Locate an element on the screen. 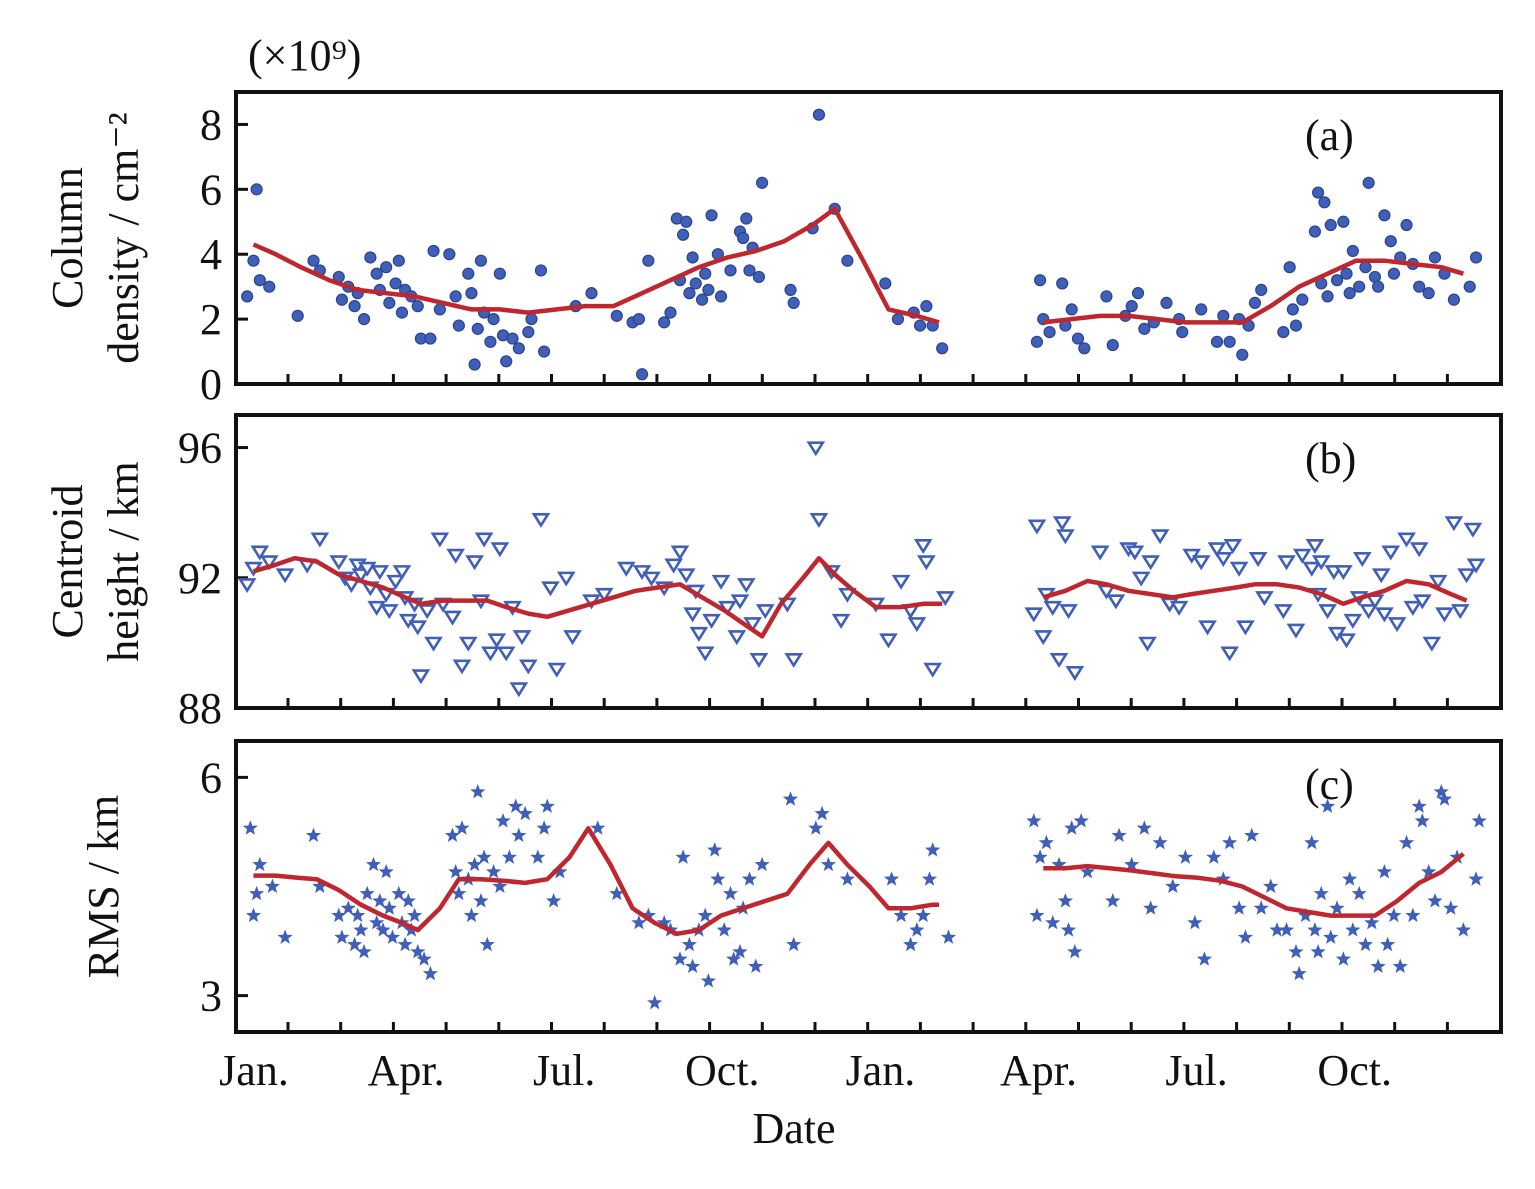 This screenshot has height=1189, width=1535. y-tick-label: 0 is located at coordinates (211, 384).